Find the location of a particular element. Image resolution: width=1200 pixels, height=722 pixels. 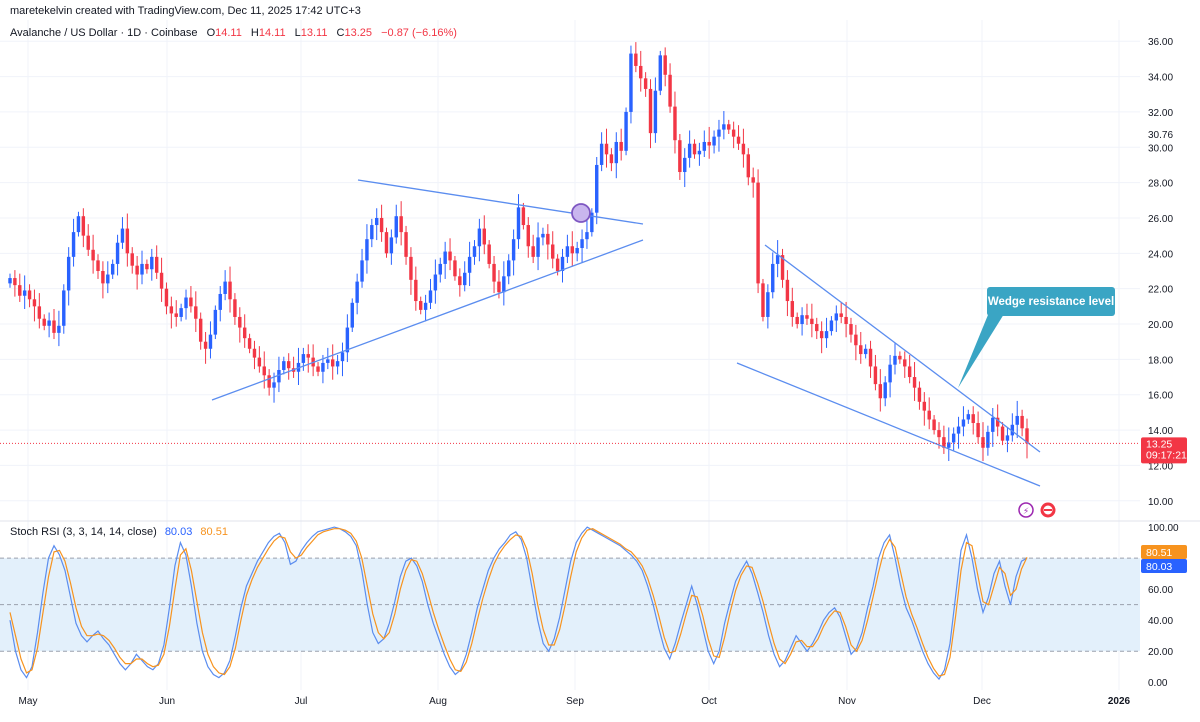

y-tick-label: 14.00 is located at coordinates (1160, 431).